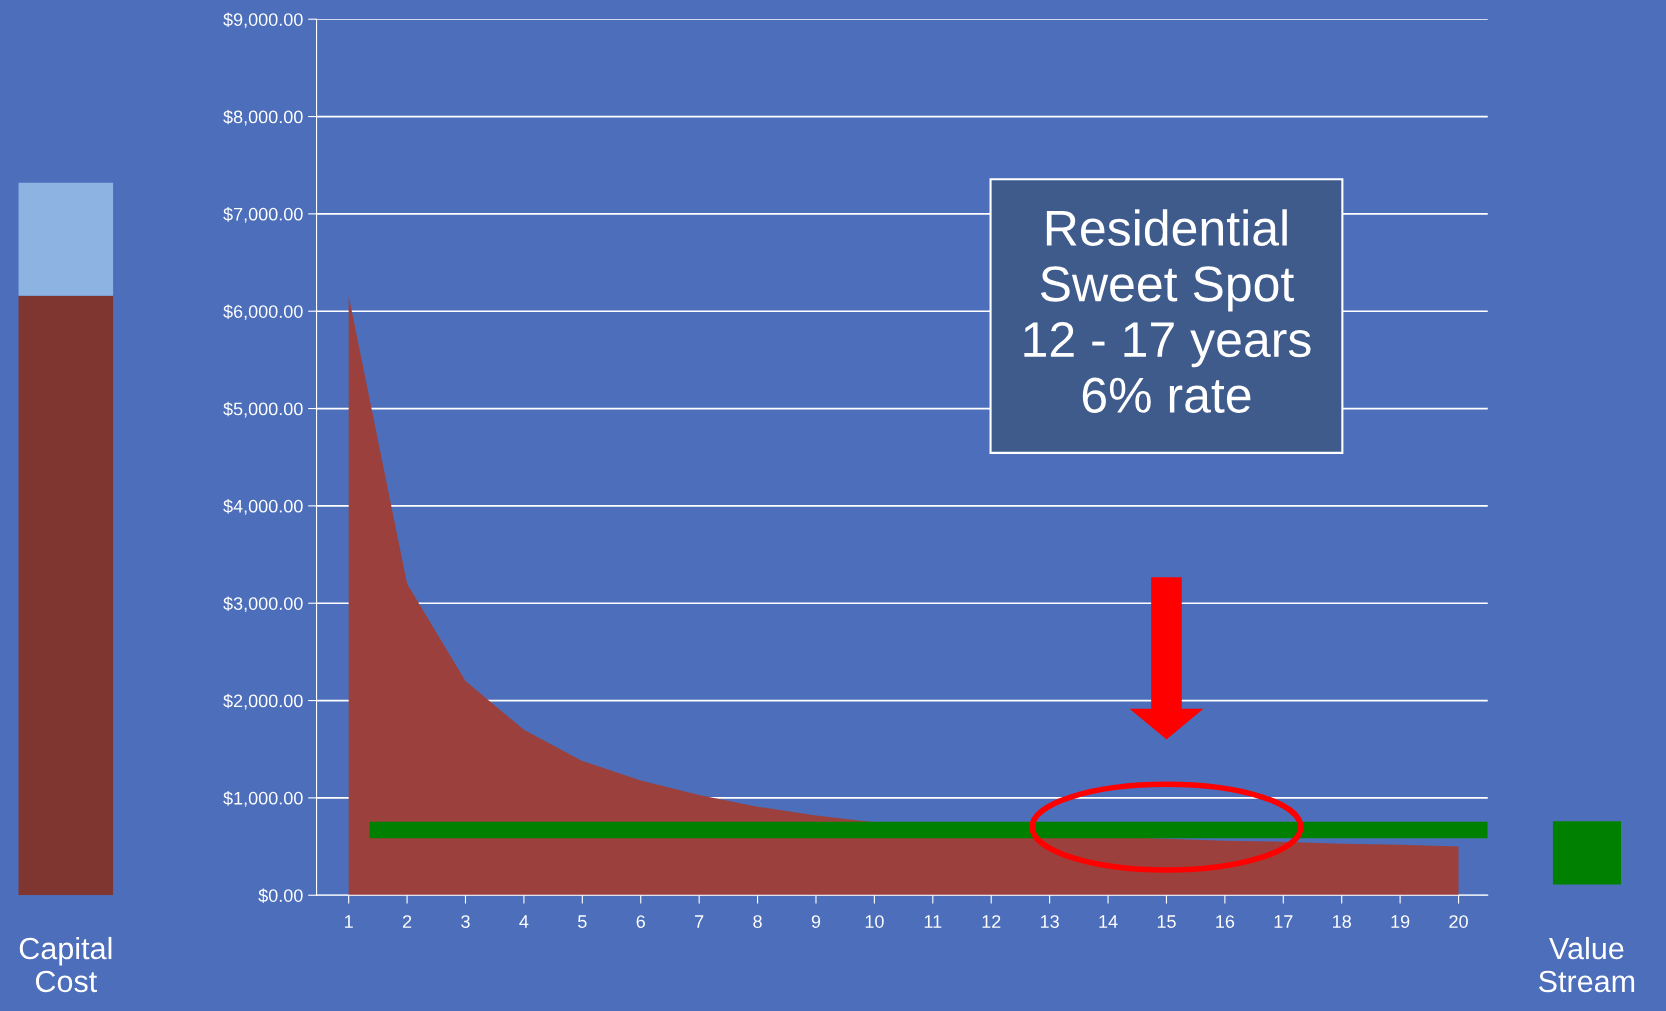  Describe the element at coordinates (280, 896) in the screenshot. I see `y-tick-label: $0.00` at that location.